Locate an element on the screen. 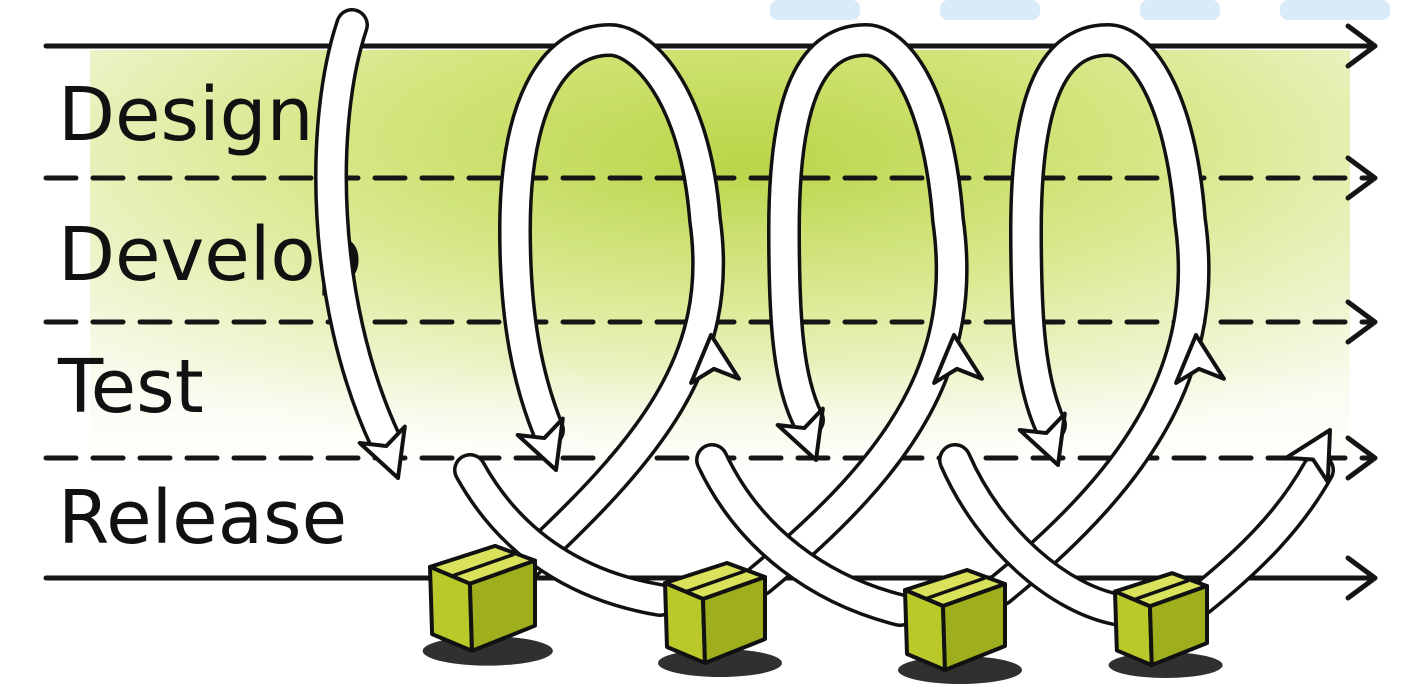 The image size is (1407, 696). background-shape is located at coordinates (1080, 10).